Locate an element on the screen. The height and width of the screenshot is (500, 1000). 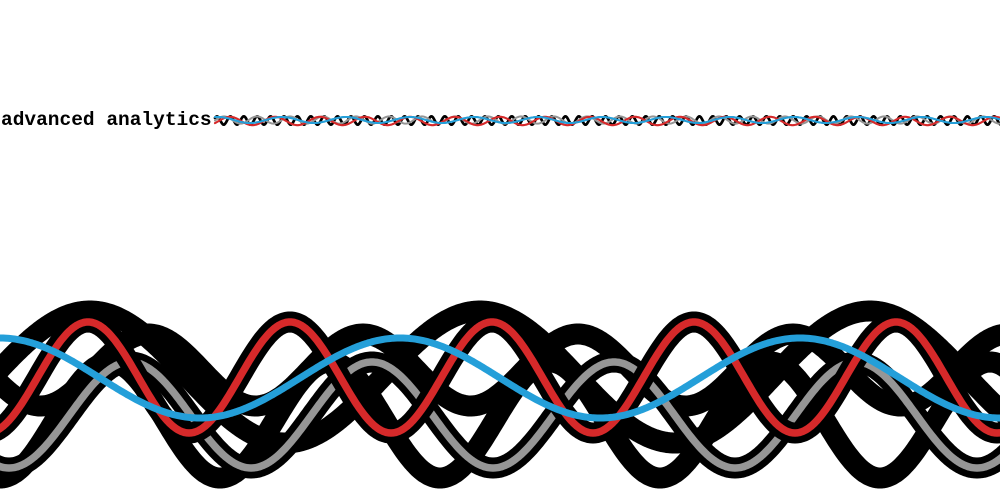
page-title: advanced analytics is located at coordinates (106, 120).